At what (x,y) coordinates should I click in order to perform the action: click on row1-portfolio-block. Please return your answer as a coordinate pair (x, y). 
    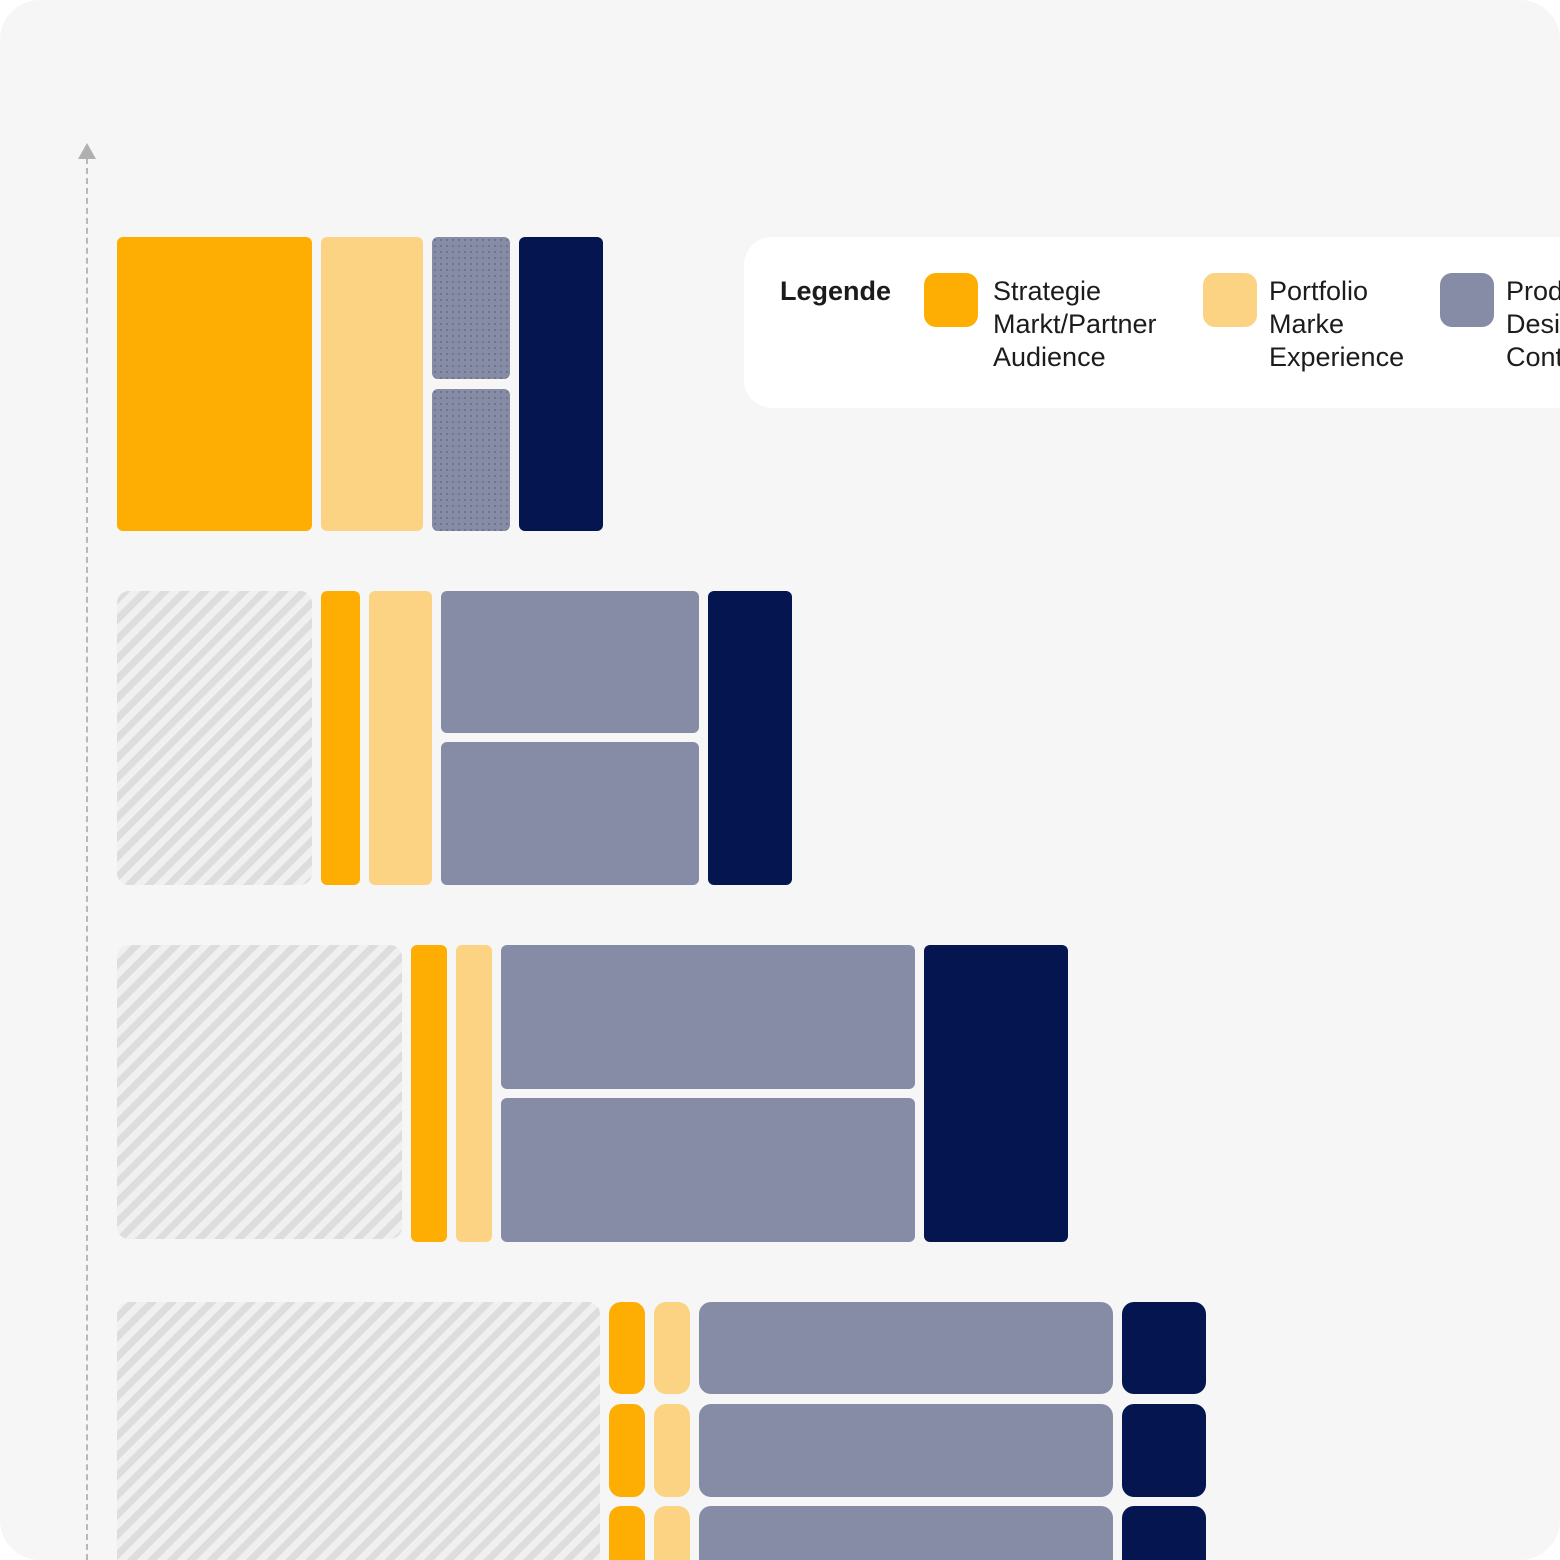
    Looking at the image, I should click on (372, 384).